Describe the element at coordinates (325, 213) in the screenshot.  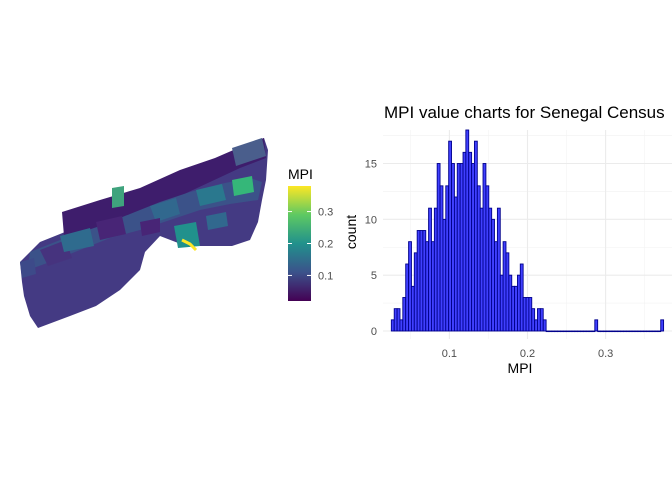
I see `legend-tick-label: 0.3` at that location.